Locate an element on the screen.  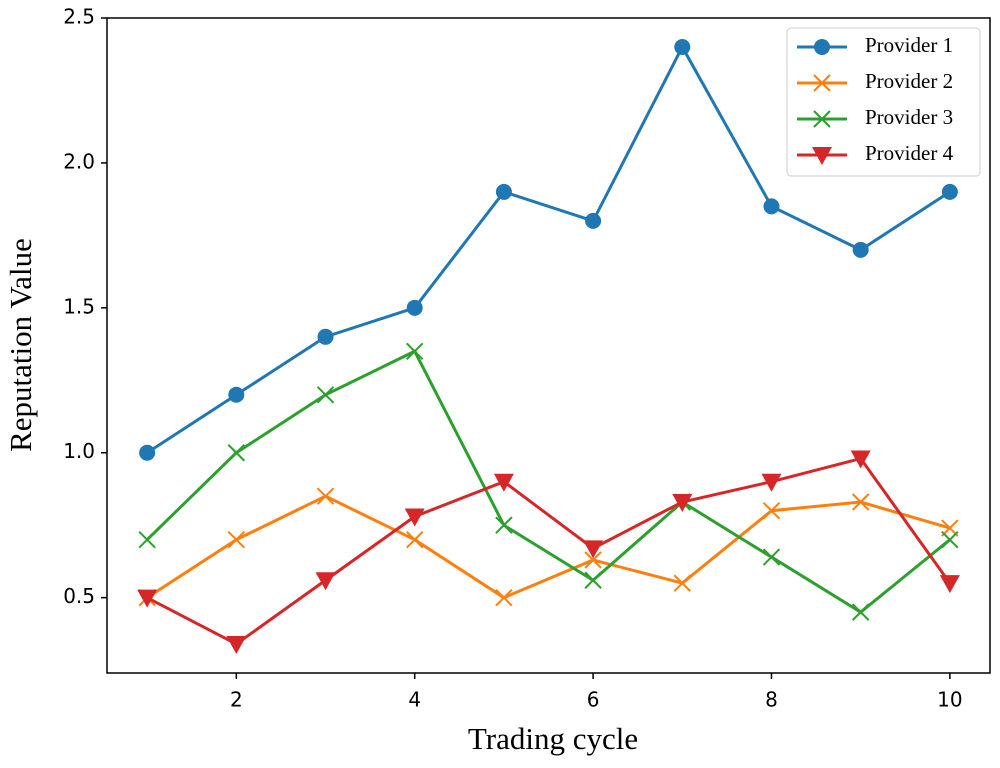
y-tick-label: 2.5 is located at coordinates (79, 17).